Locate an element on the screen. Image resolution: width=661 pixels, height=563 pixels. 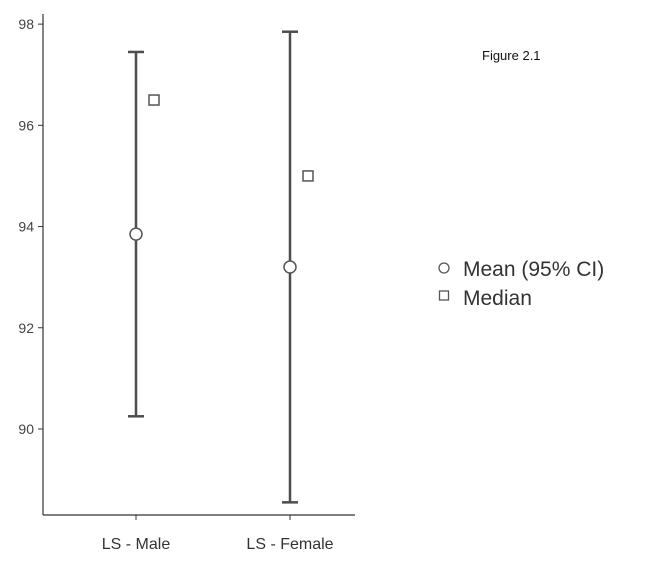
y-tick-label: 92 is located at coordinates (26, 328).